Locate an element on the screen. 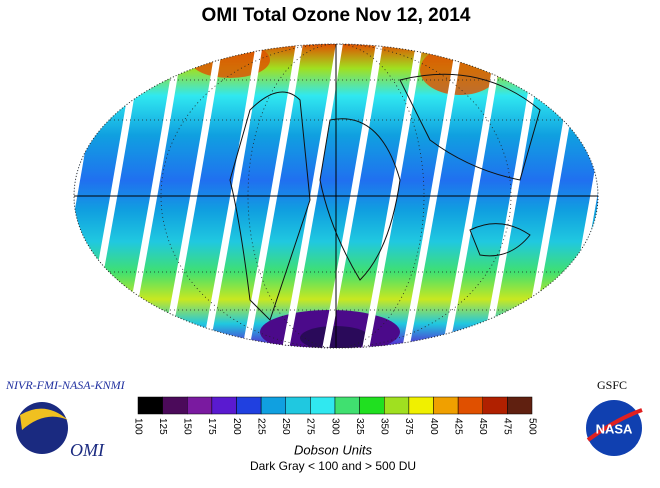  left-logo-label: OMI is located at coordinates (87, 450).